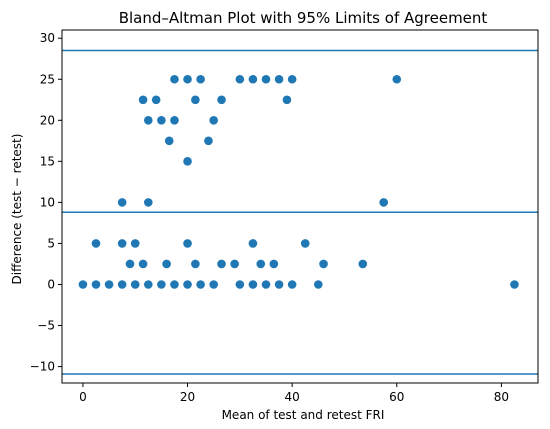 This screenshot has width=550, height=429. I want to click on y-tick-label: 20, so click(47, 120).